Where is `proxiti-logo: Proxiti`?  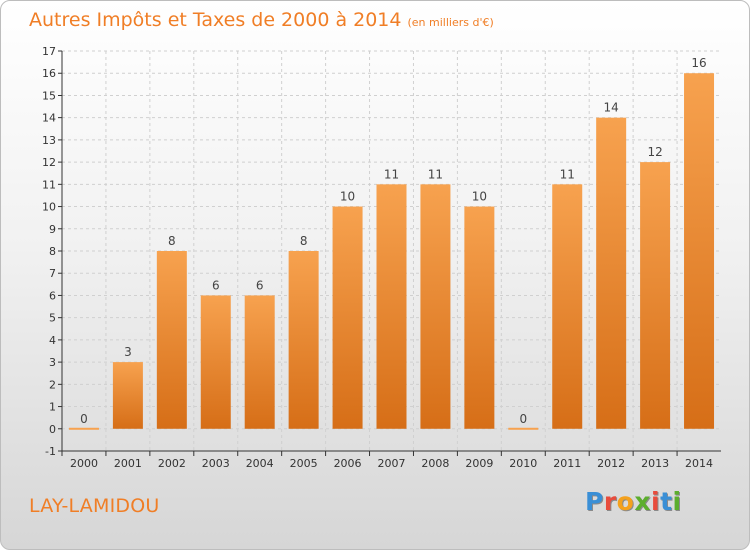
proxiti-logo: Proxiti is located at coordinates (633, 501).